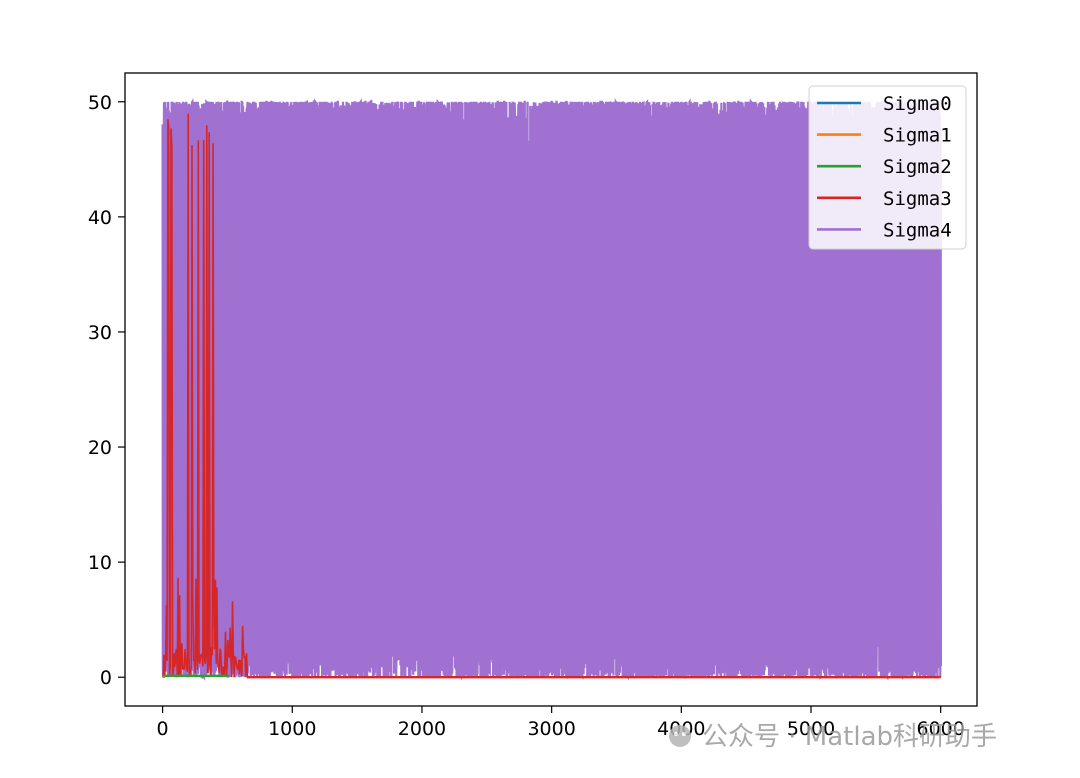 This screenshot has width=1080, height=778. I want to click on x-tick-label: 3000, so click(551, 729).